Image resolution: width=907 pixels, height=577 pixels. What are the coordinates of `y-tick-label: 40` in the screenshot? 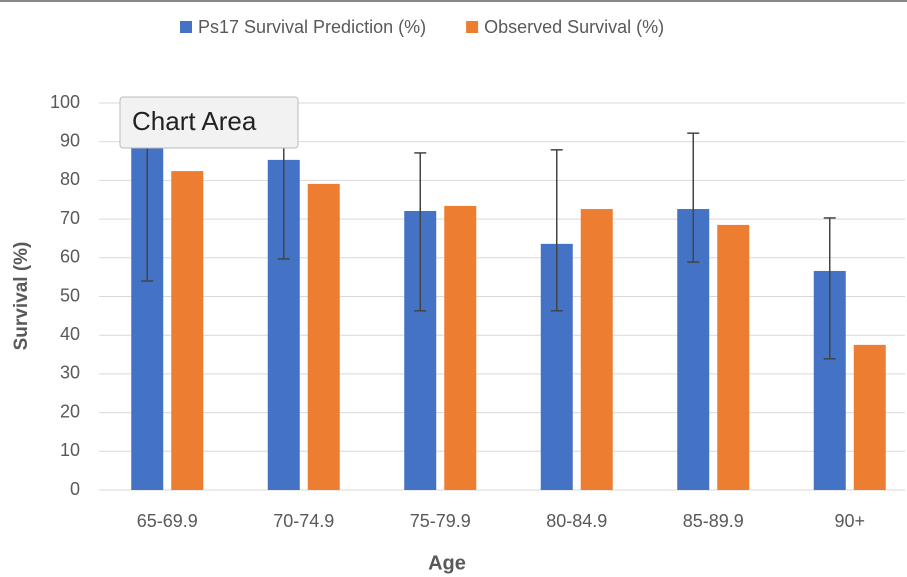 It's located at (70, 334).